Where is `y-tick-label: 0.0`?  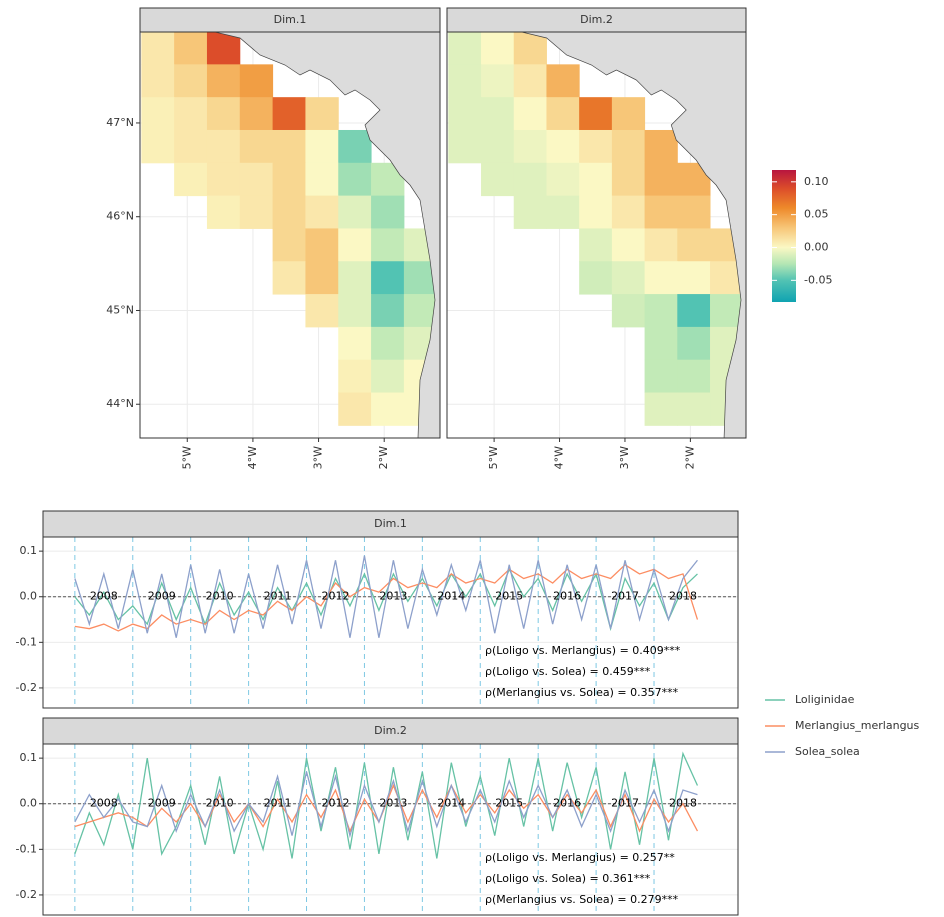 y-tick-label: 0.0 is located at coordinates (29, 596).